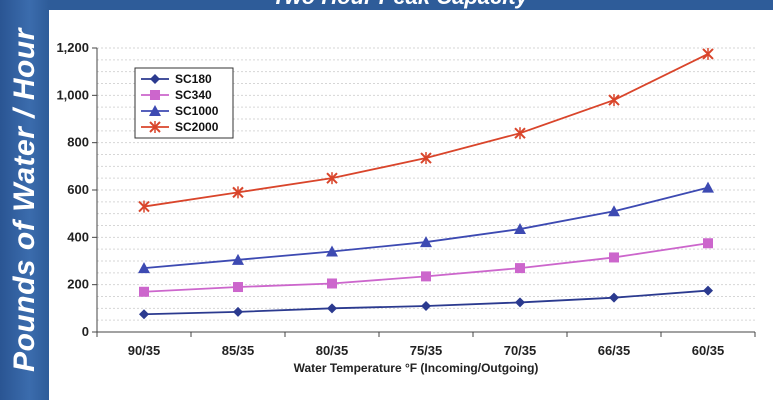  I want to click on x-axis-label: Water Temperature °F (Incoming/Outgoing), so click(416, 368).